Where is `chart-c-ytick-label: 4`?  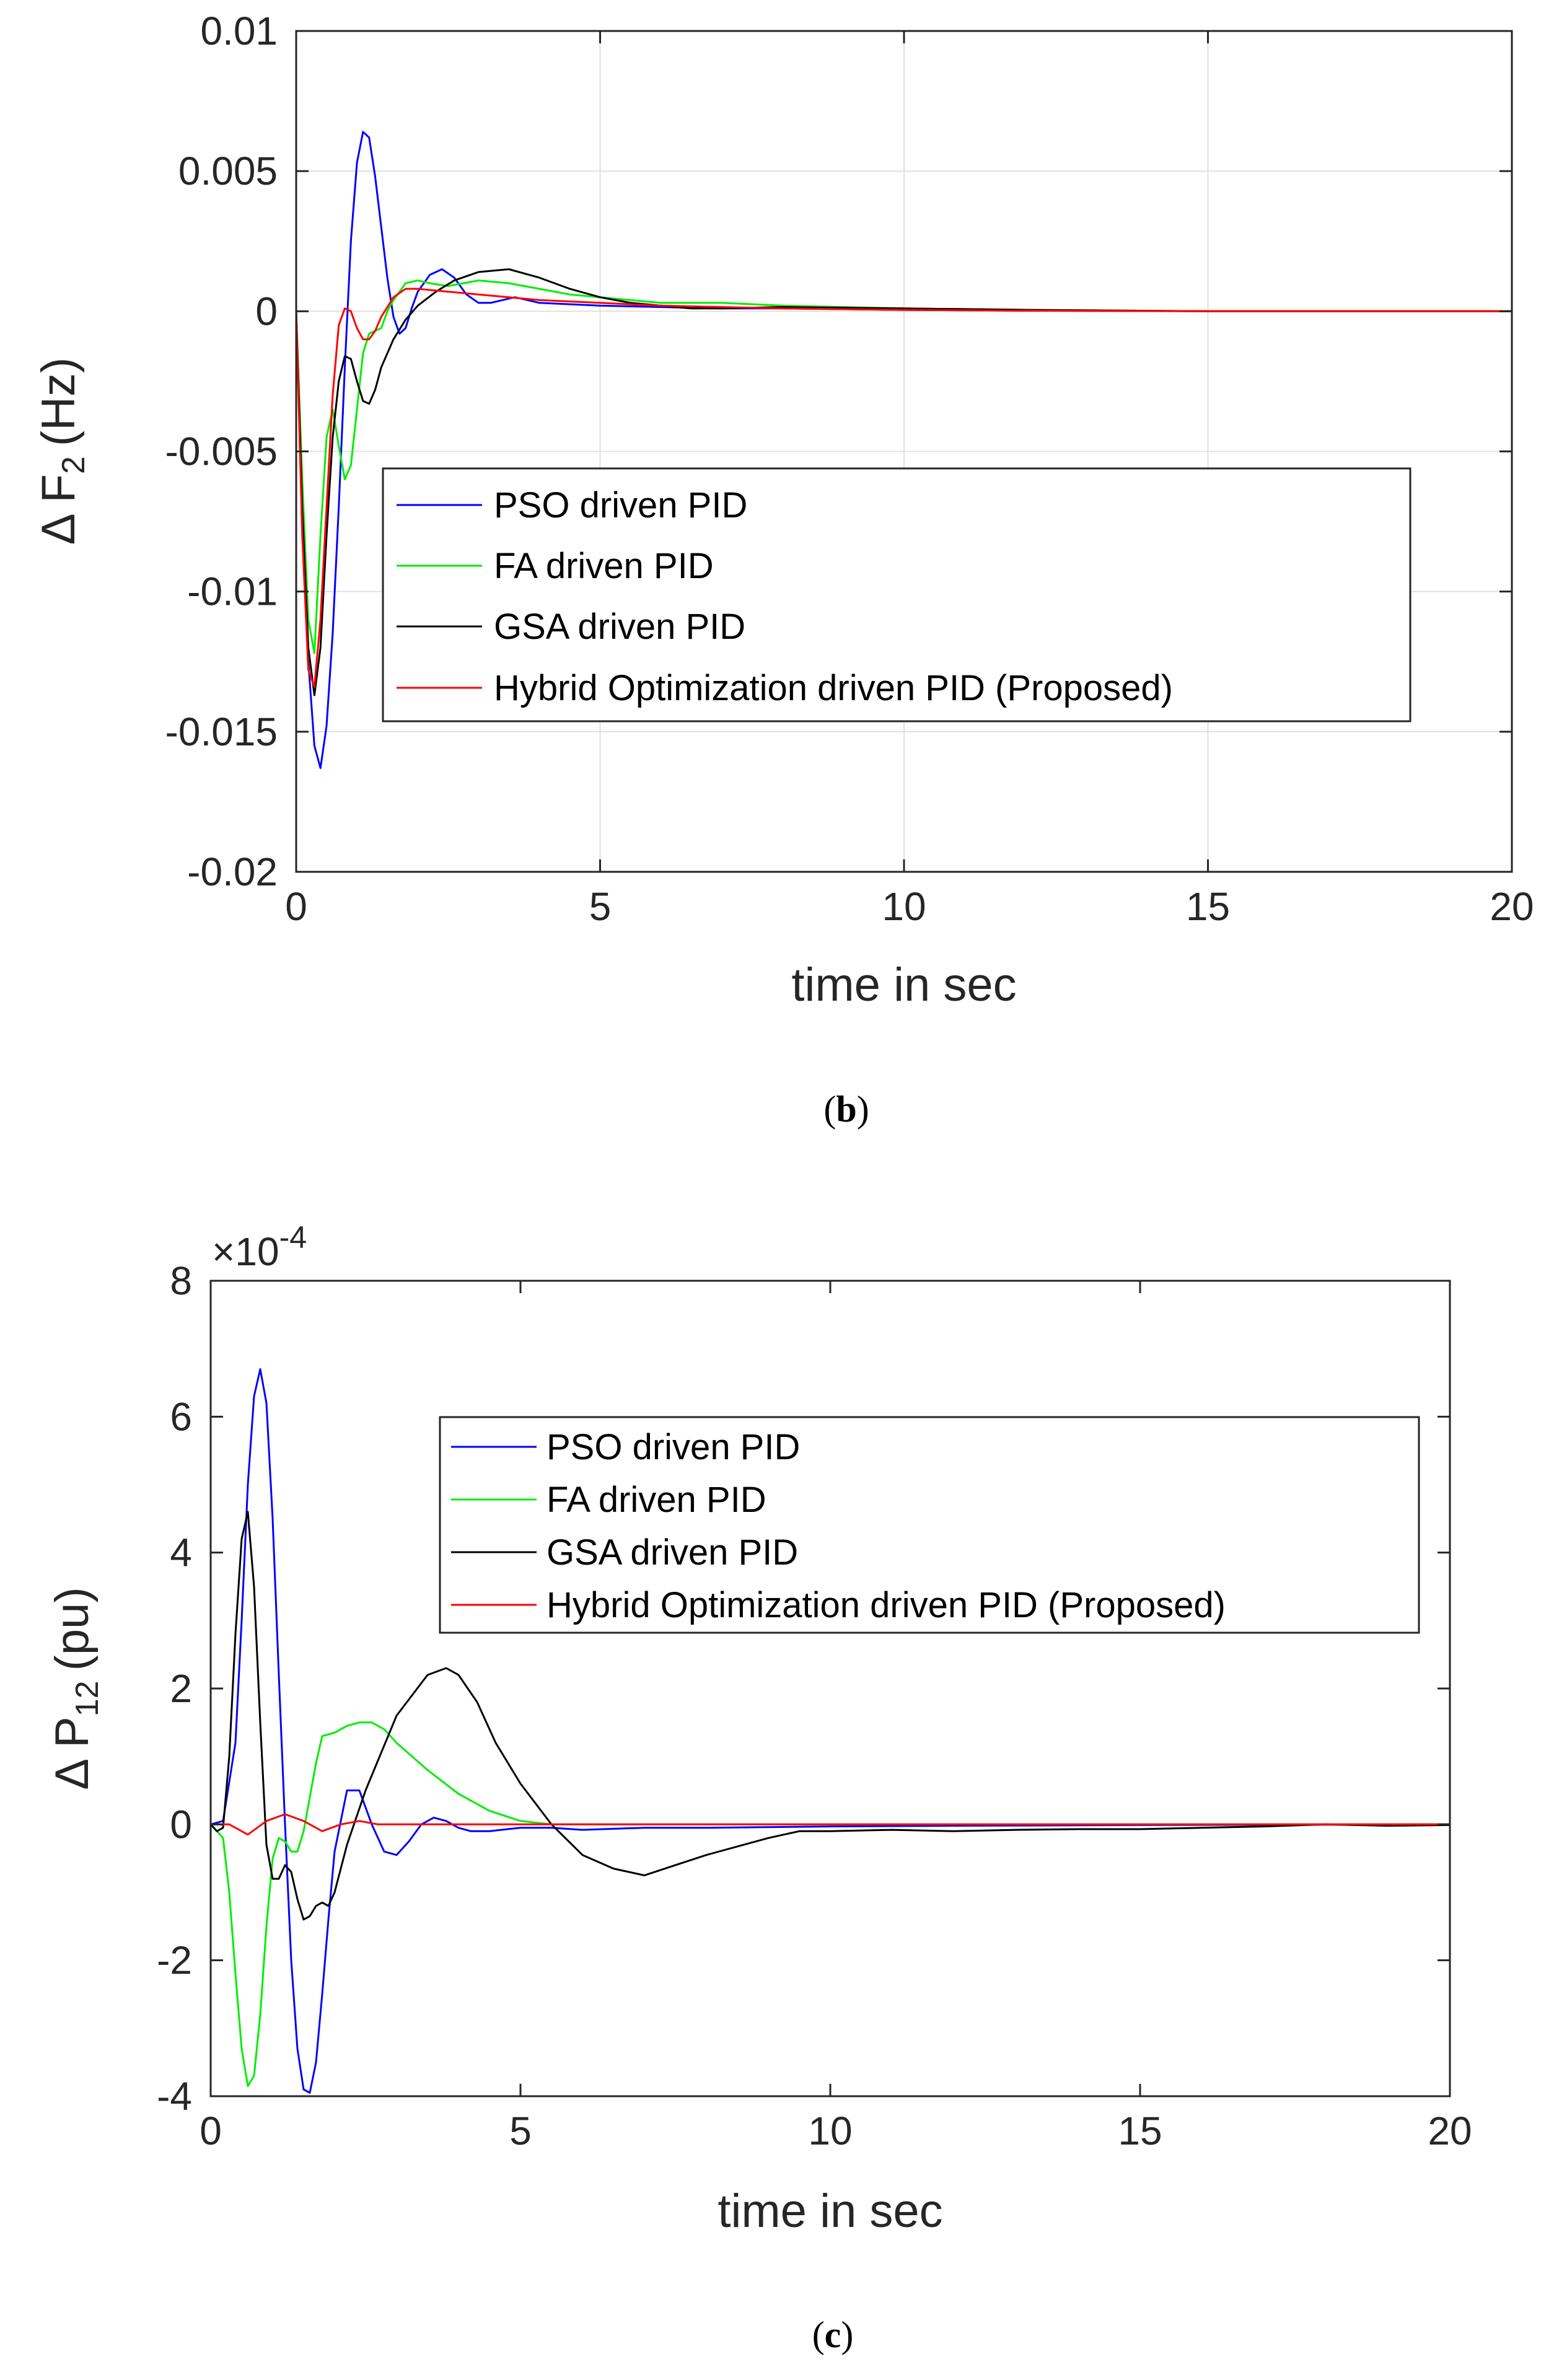
chart-c-ytick-label: 4 is located at coordinates (181, 1552).